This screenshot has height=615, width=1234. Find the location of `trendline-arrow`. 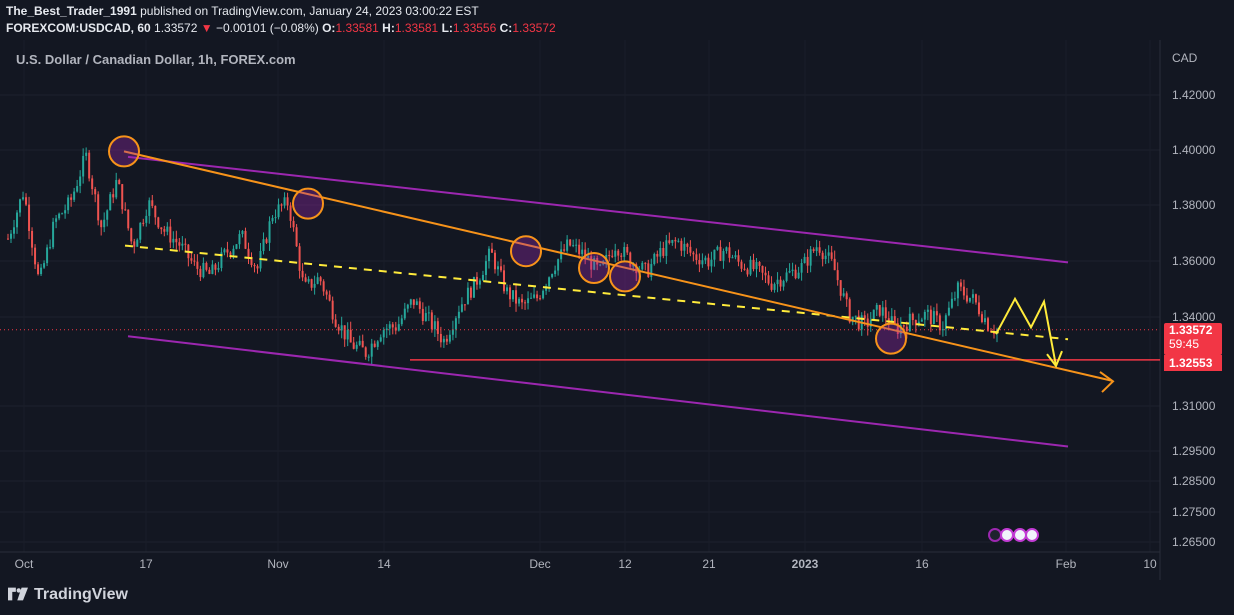

trendline-arrow is located at coordinates (1107, 382).